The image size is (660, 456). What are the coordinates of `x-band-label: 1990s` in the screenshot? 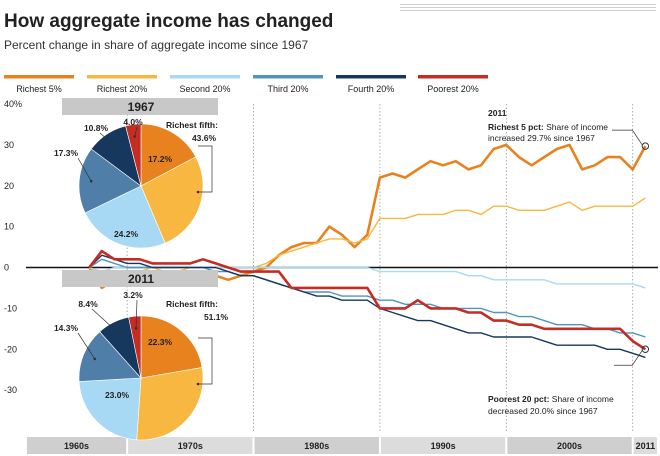 It's located at (443, 446).